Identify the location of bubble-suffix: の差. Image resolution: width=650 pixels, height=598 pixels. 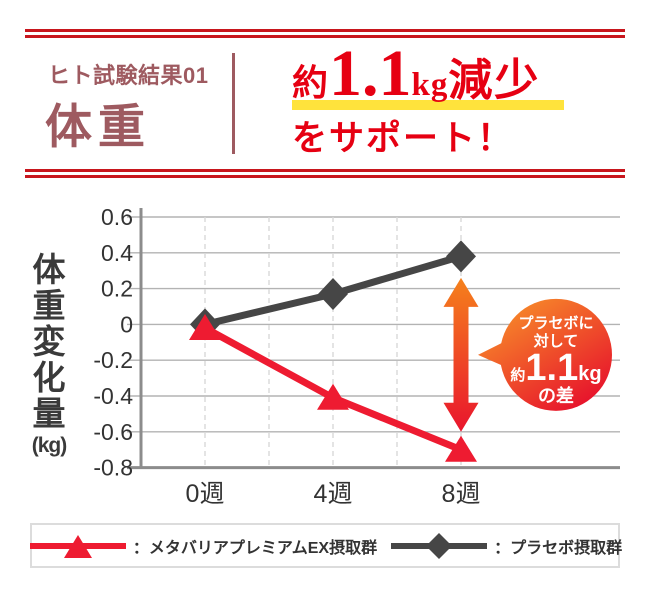
(556, 395).